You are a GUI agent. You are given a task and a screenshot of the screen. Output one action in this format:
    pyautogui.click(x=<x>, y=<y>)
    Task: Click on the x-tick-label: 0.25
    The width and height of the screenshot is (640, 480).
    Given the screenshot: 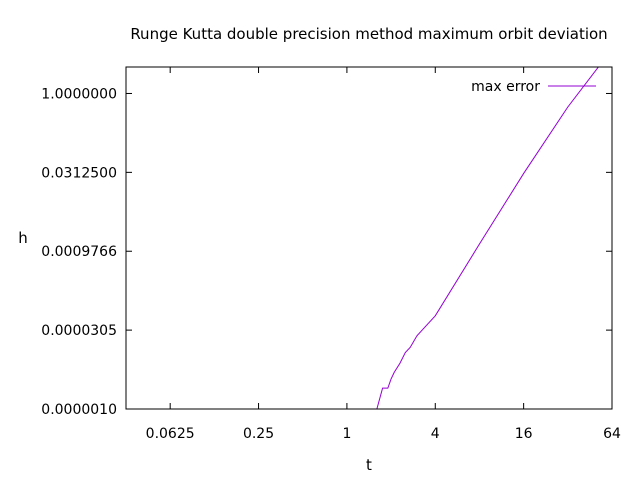 What is the action you would take?
    pyautogui.click(x=258, y=434)
    